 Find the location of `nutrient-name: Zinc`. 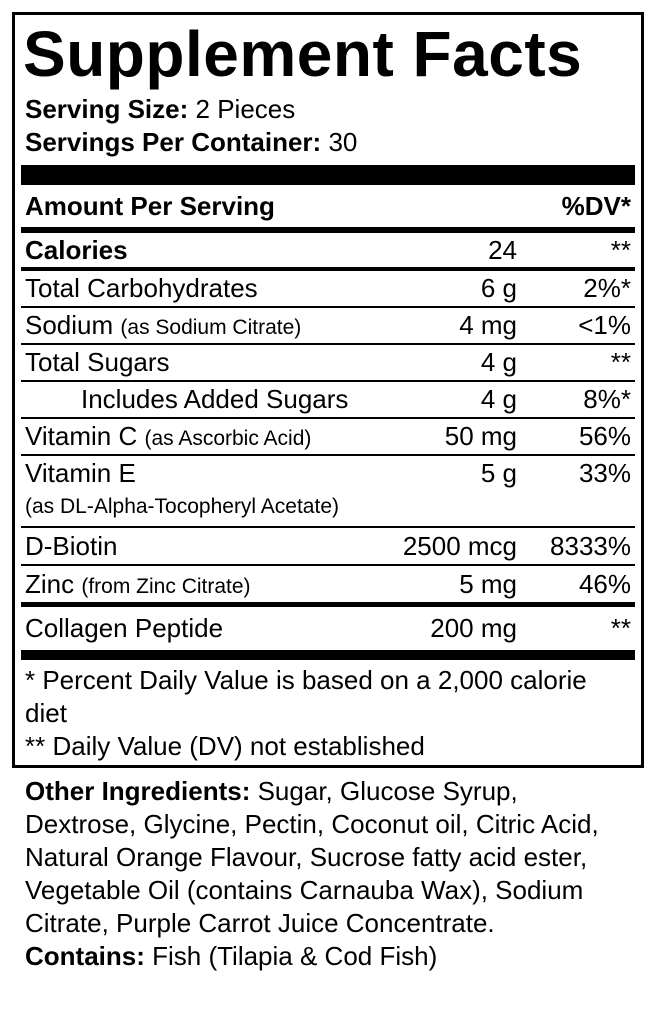

nutrient-name: Zinc is located at coordinates (50, 583).